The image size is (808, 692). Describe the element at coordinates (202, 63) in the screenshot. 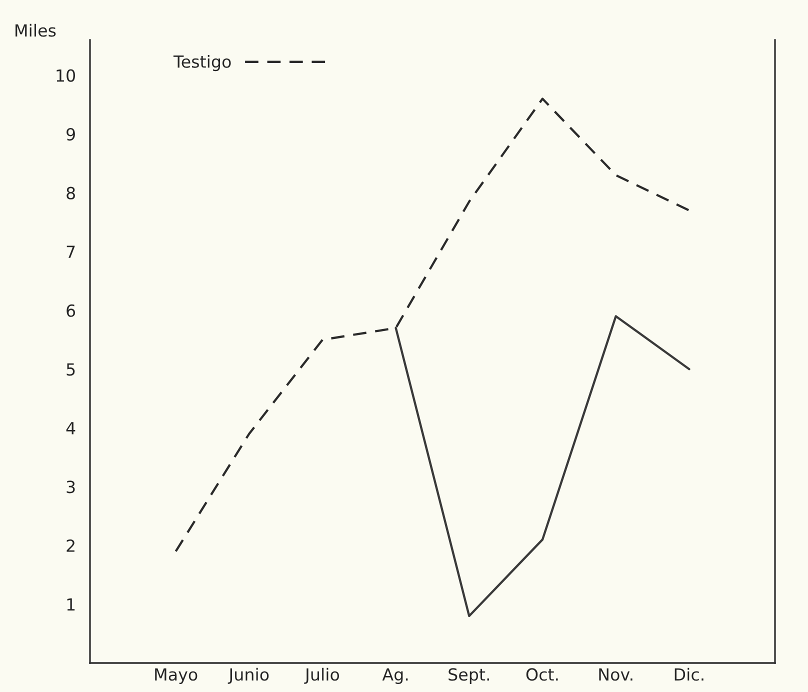

I see `text: Testigo` at that location.